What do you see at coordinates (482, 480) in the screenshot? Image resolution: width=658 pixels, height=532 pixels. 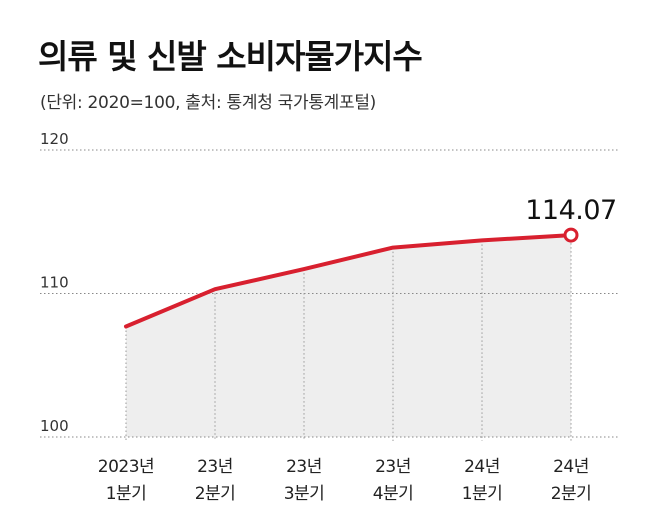 I see `x-tick-label: 24년 1분기` at bounding box center [482, 480].